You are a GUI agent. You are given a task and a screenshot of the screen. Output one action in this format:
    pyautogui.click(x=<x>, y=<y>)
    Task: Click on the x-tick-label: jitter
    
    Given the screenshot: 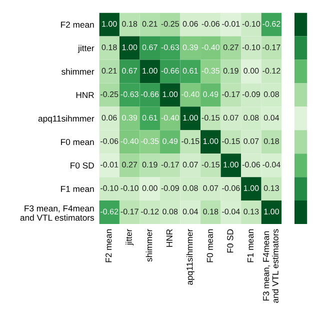 What is the action you would take?
    pyautogui.click(x=130, y=237)
    